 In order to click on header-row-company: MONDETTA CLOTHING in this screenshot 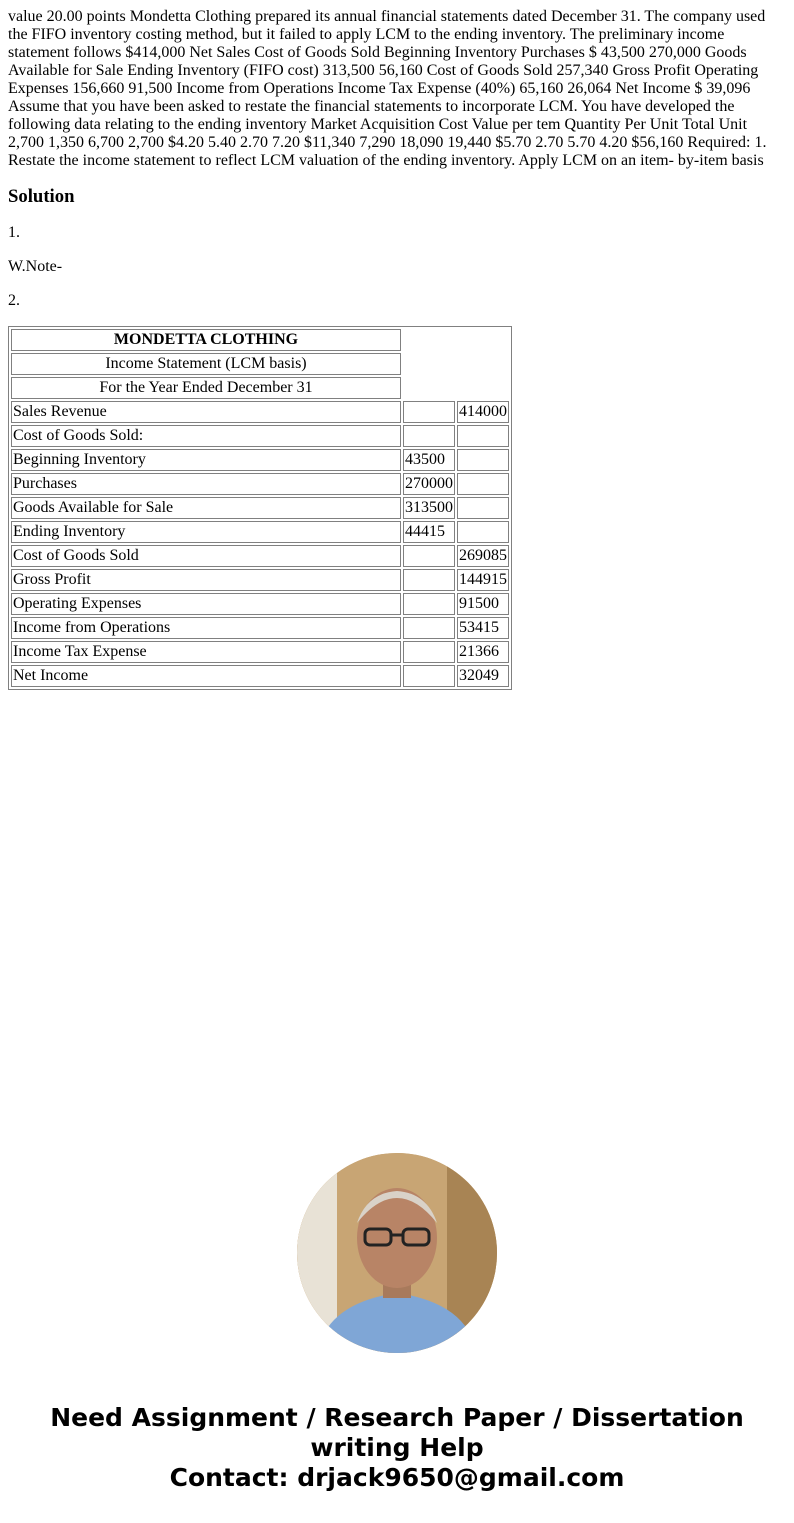, I will do `click(260, 340)`.